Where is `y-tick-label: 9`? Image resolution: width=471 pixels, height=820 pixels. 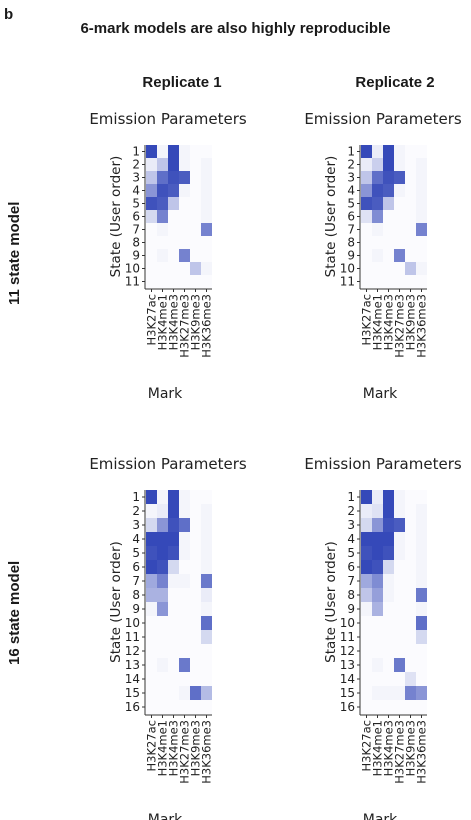 y-tick-label: 9 is located at coordinates (351, 609).